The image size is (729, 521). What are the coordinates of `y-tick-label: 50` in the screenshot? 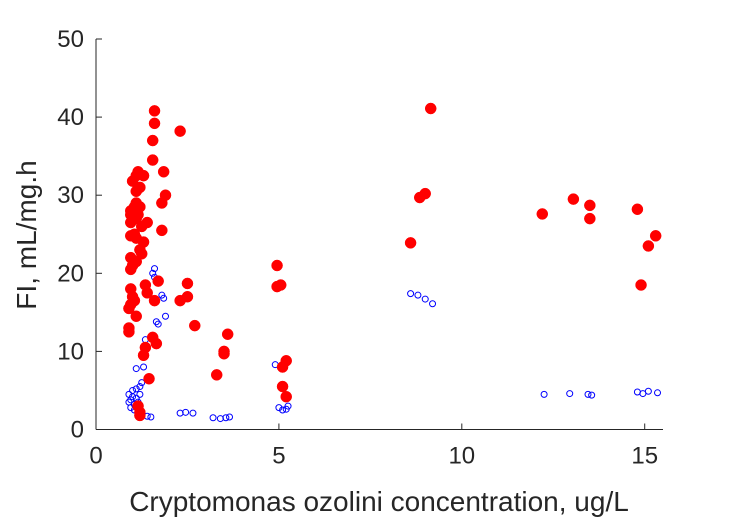 It's located at (70, 39).